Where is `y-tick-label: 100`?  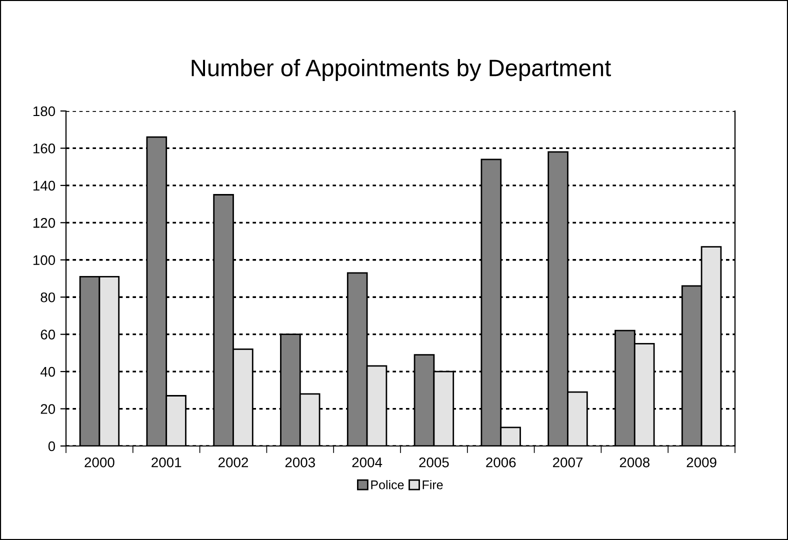
y-tick-label: 100 is located at coordinates (44, 260).